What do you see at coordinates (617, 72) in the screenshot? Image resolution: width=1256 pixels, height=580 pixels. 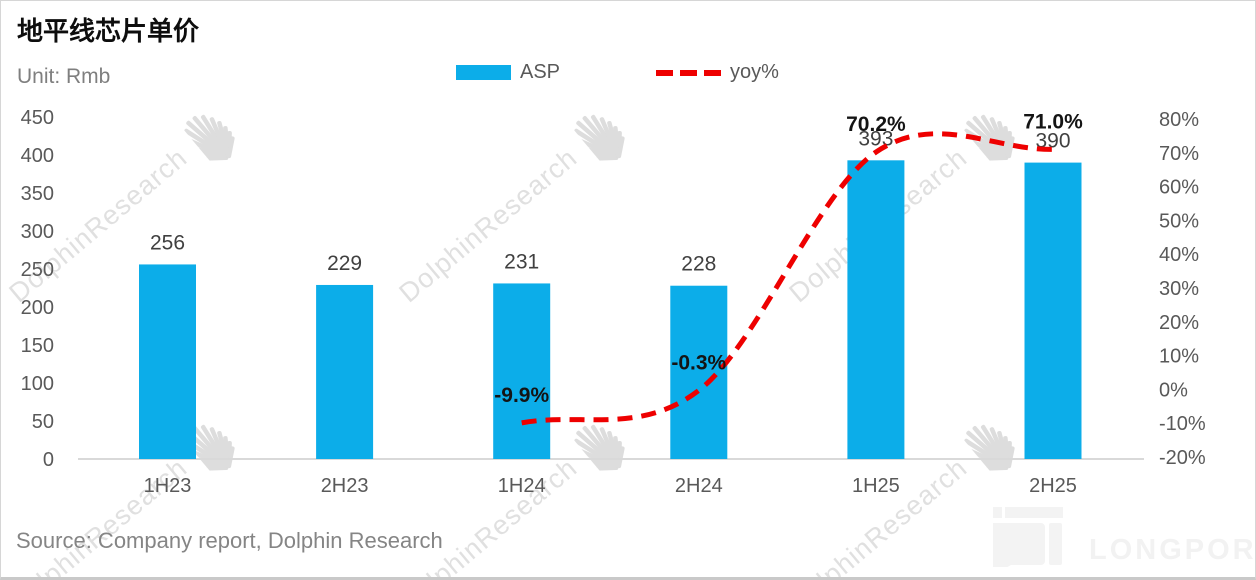 I see `chart-legend: ASP yoy%` at bounding box center [617, 72].